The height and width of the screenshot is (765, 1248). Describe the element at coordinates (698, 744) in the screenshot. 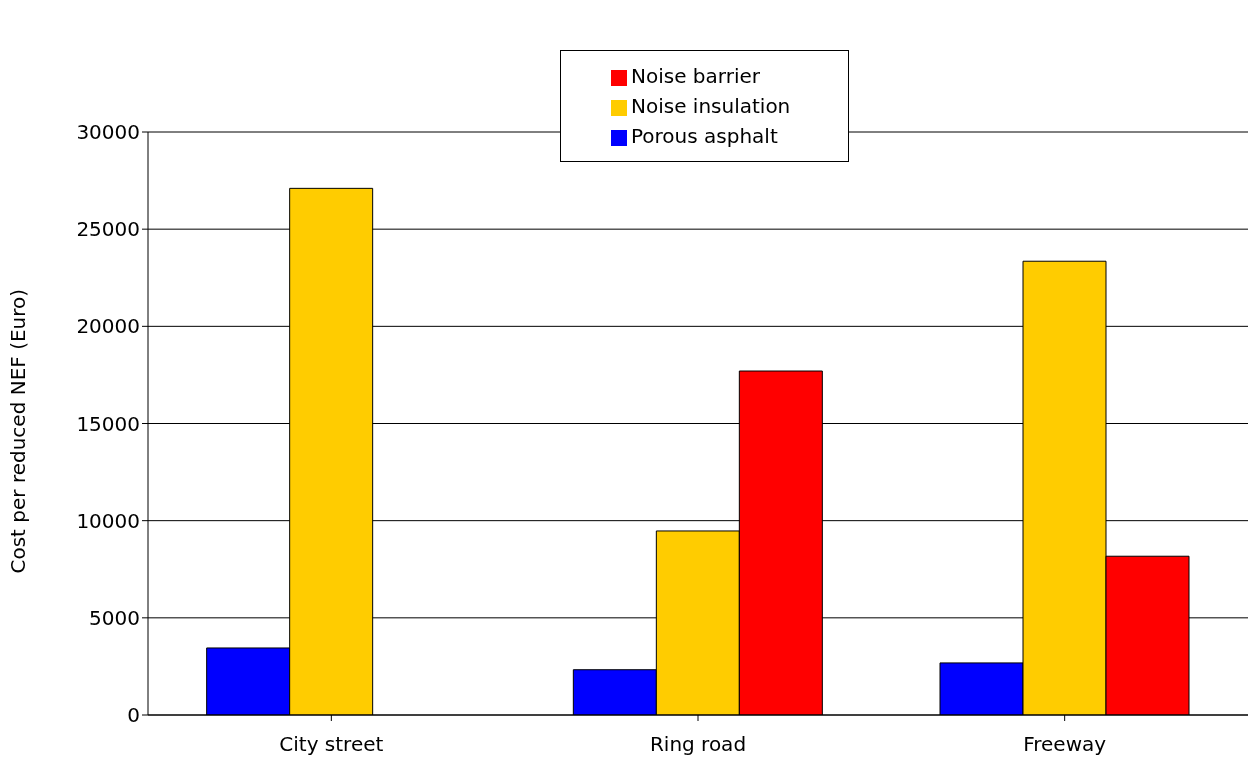

I see `x-tick-label: Ring road` at that location.